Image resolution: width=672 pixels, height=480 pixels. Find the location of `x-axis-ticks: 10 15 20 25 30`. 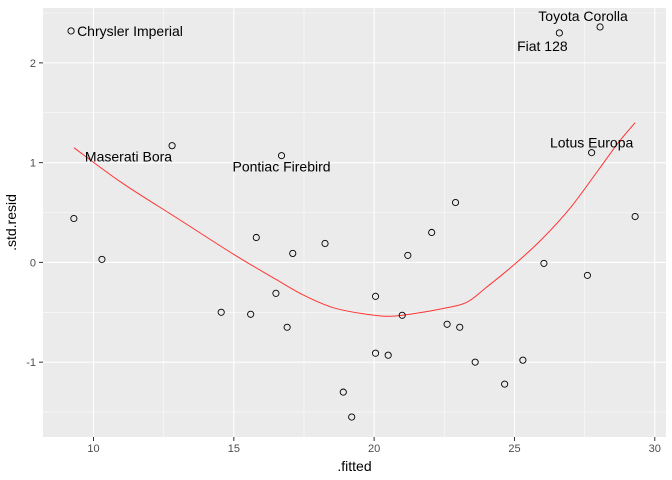

x-axis-ticks: 10 15 20 25 30 is located at coordinates (374, 446).